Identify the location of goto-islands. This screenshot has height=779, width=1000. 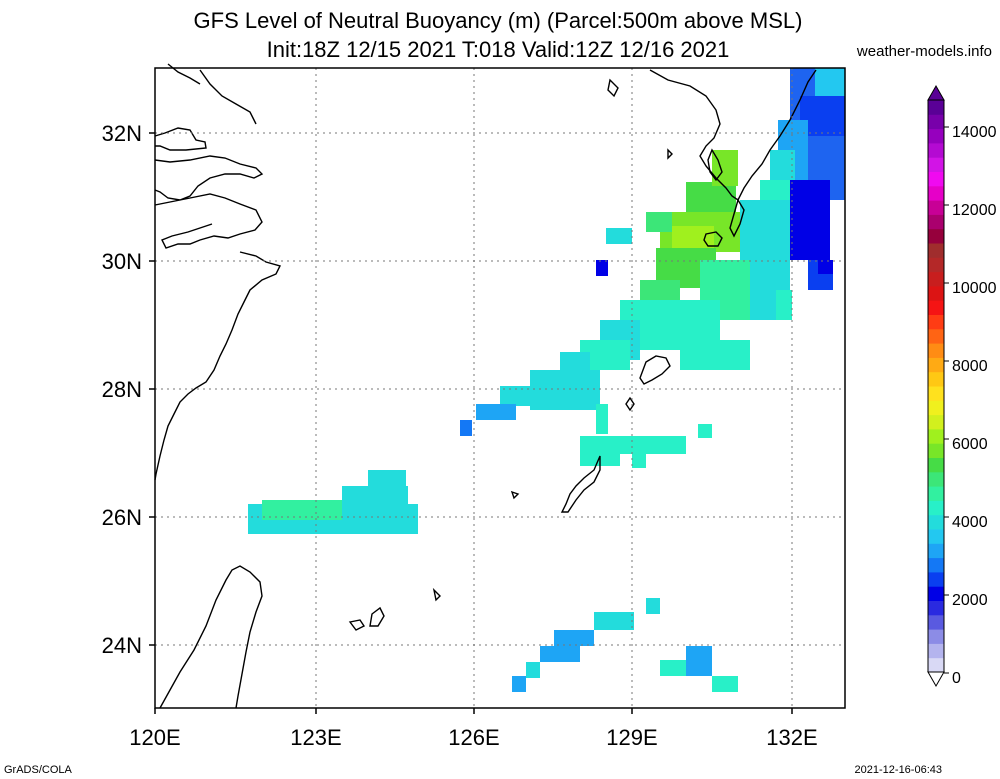
(613, 88).